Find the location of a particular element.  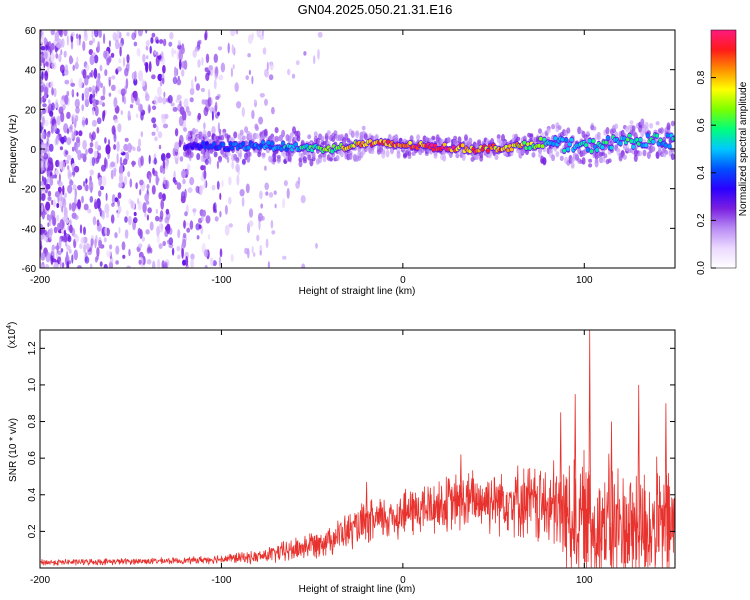

y-tick-label: 0.8 is located at coordinates (32, 421).